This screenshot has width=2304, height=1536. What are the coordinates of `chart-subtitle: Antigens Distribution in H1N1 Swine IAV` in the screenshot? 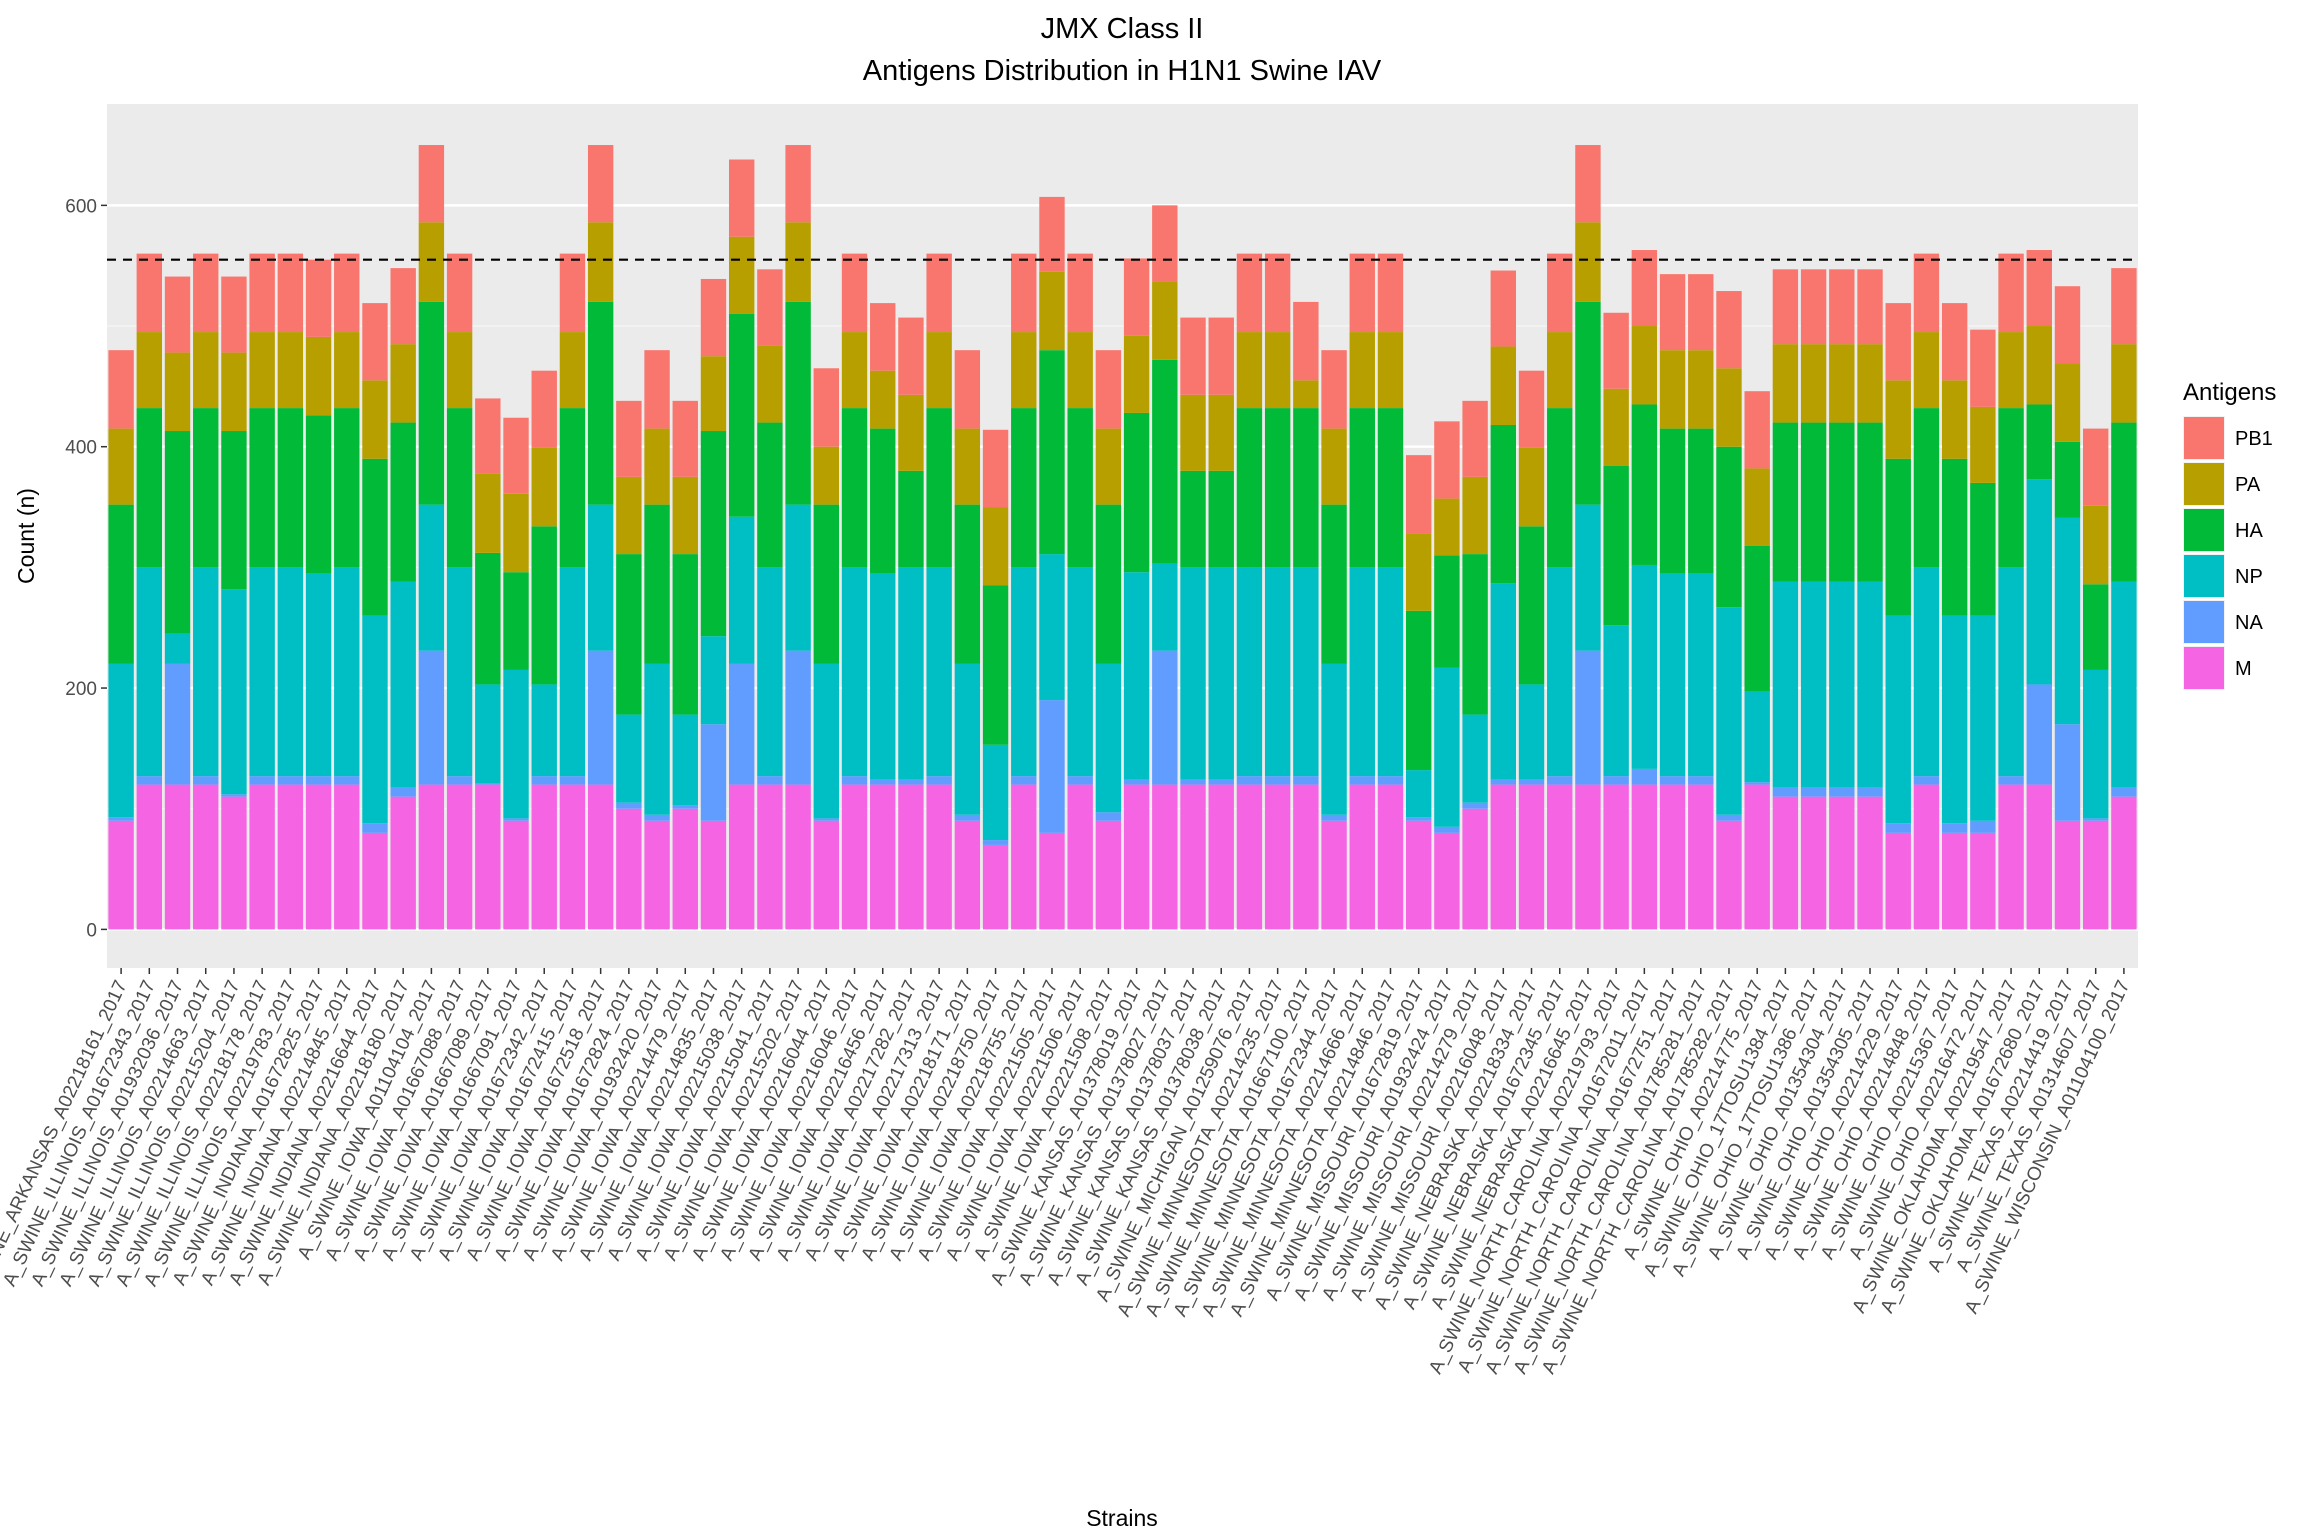 It's located at (1122, 71).